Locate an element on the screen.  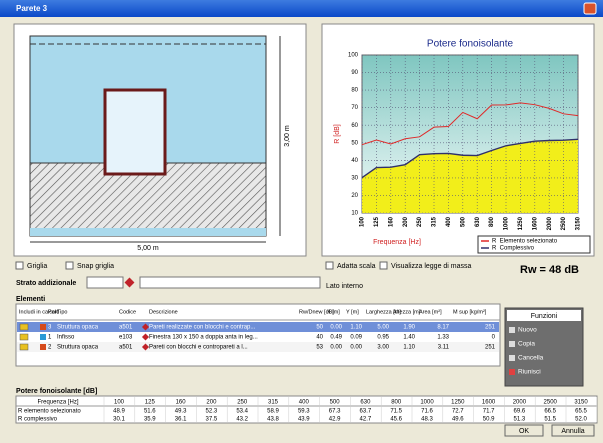
x-tick-label: 1250 is located at coordinates (521, 223).